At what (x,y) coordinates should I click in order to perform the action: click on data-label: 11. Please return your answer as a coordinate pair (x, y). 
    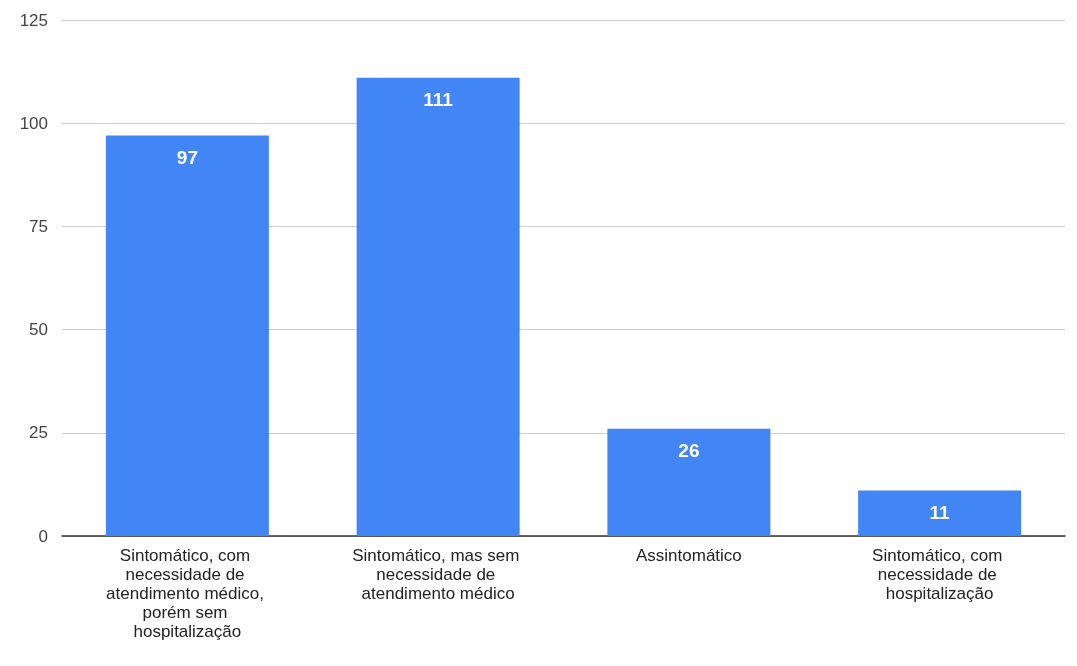
    Looking at the image, I should click on (940, 512).